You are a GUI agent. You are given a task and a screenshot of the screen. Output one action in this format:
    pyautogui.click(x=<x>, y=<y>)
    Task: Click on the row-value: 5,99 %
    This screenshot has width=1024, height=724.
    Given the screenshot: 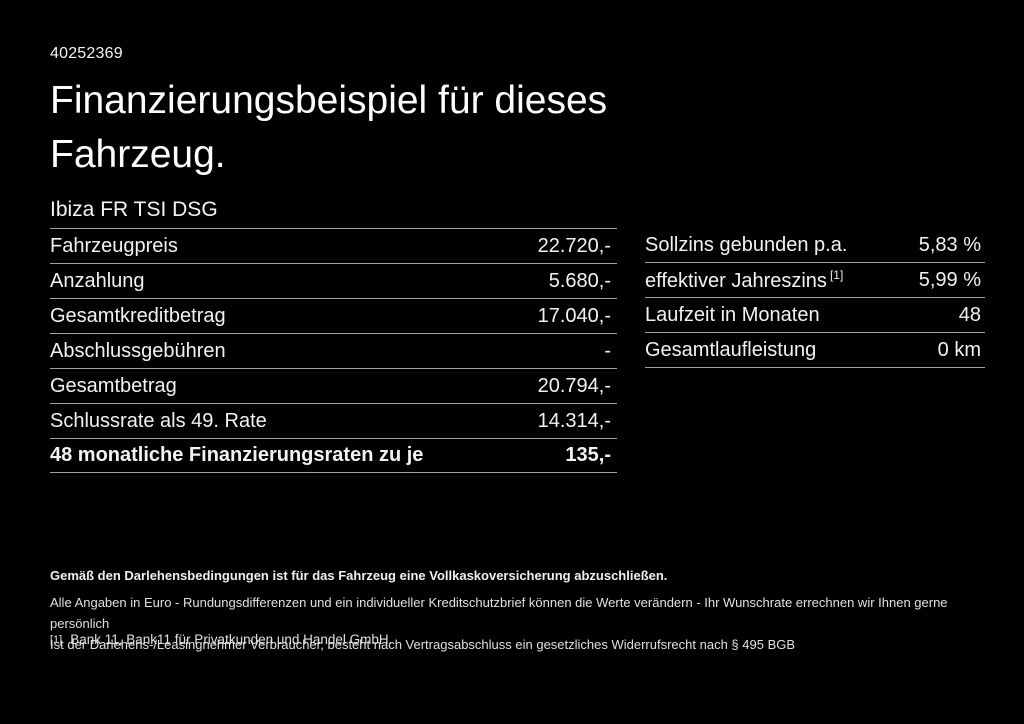 What is the action you would take?
    pyautogui.click(x=949, y=279)
    